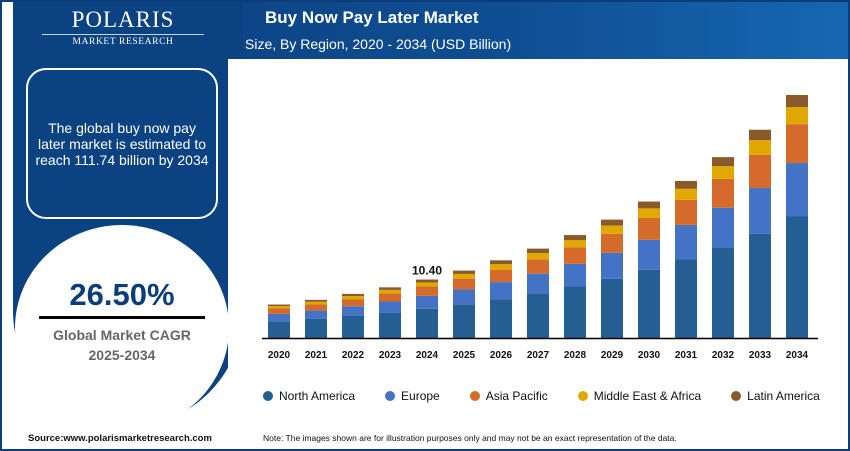 The image size is (850, 451). I want to click on bar-latin-america-2026, so click(501, 262).